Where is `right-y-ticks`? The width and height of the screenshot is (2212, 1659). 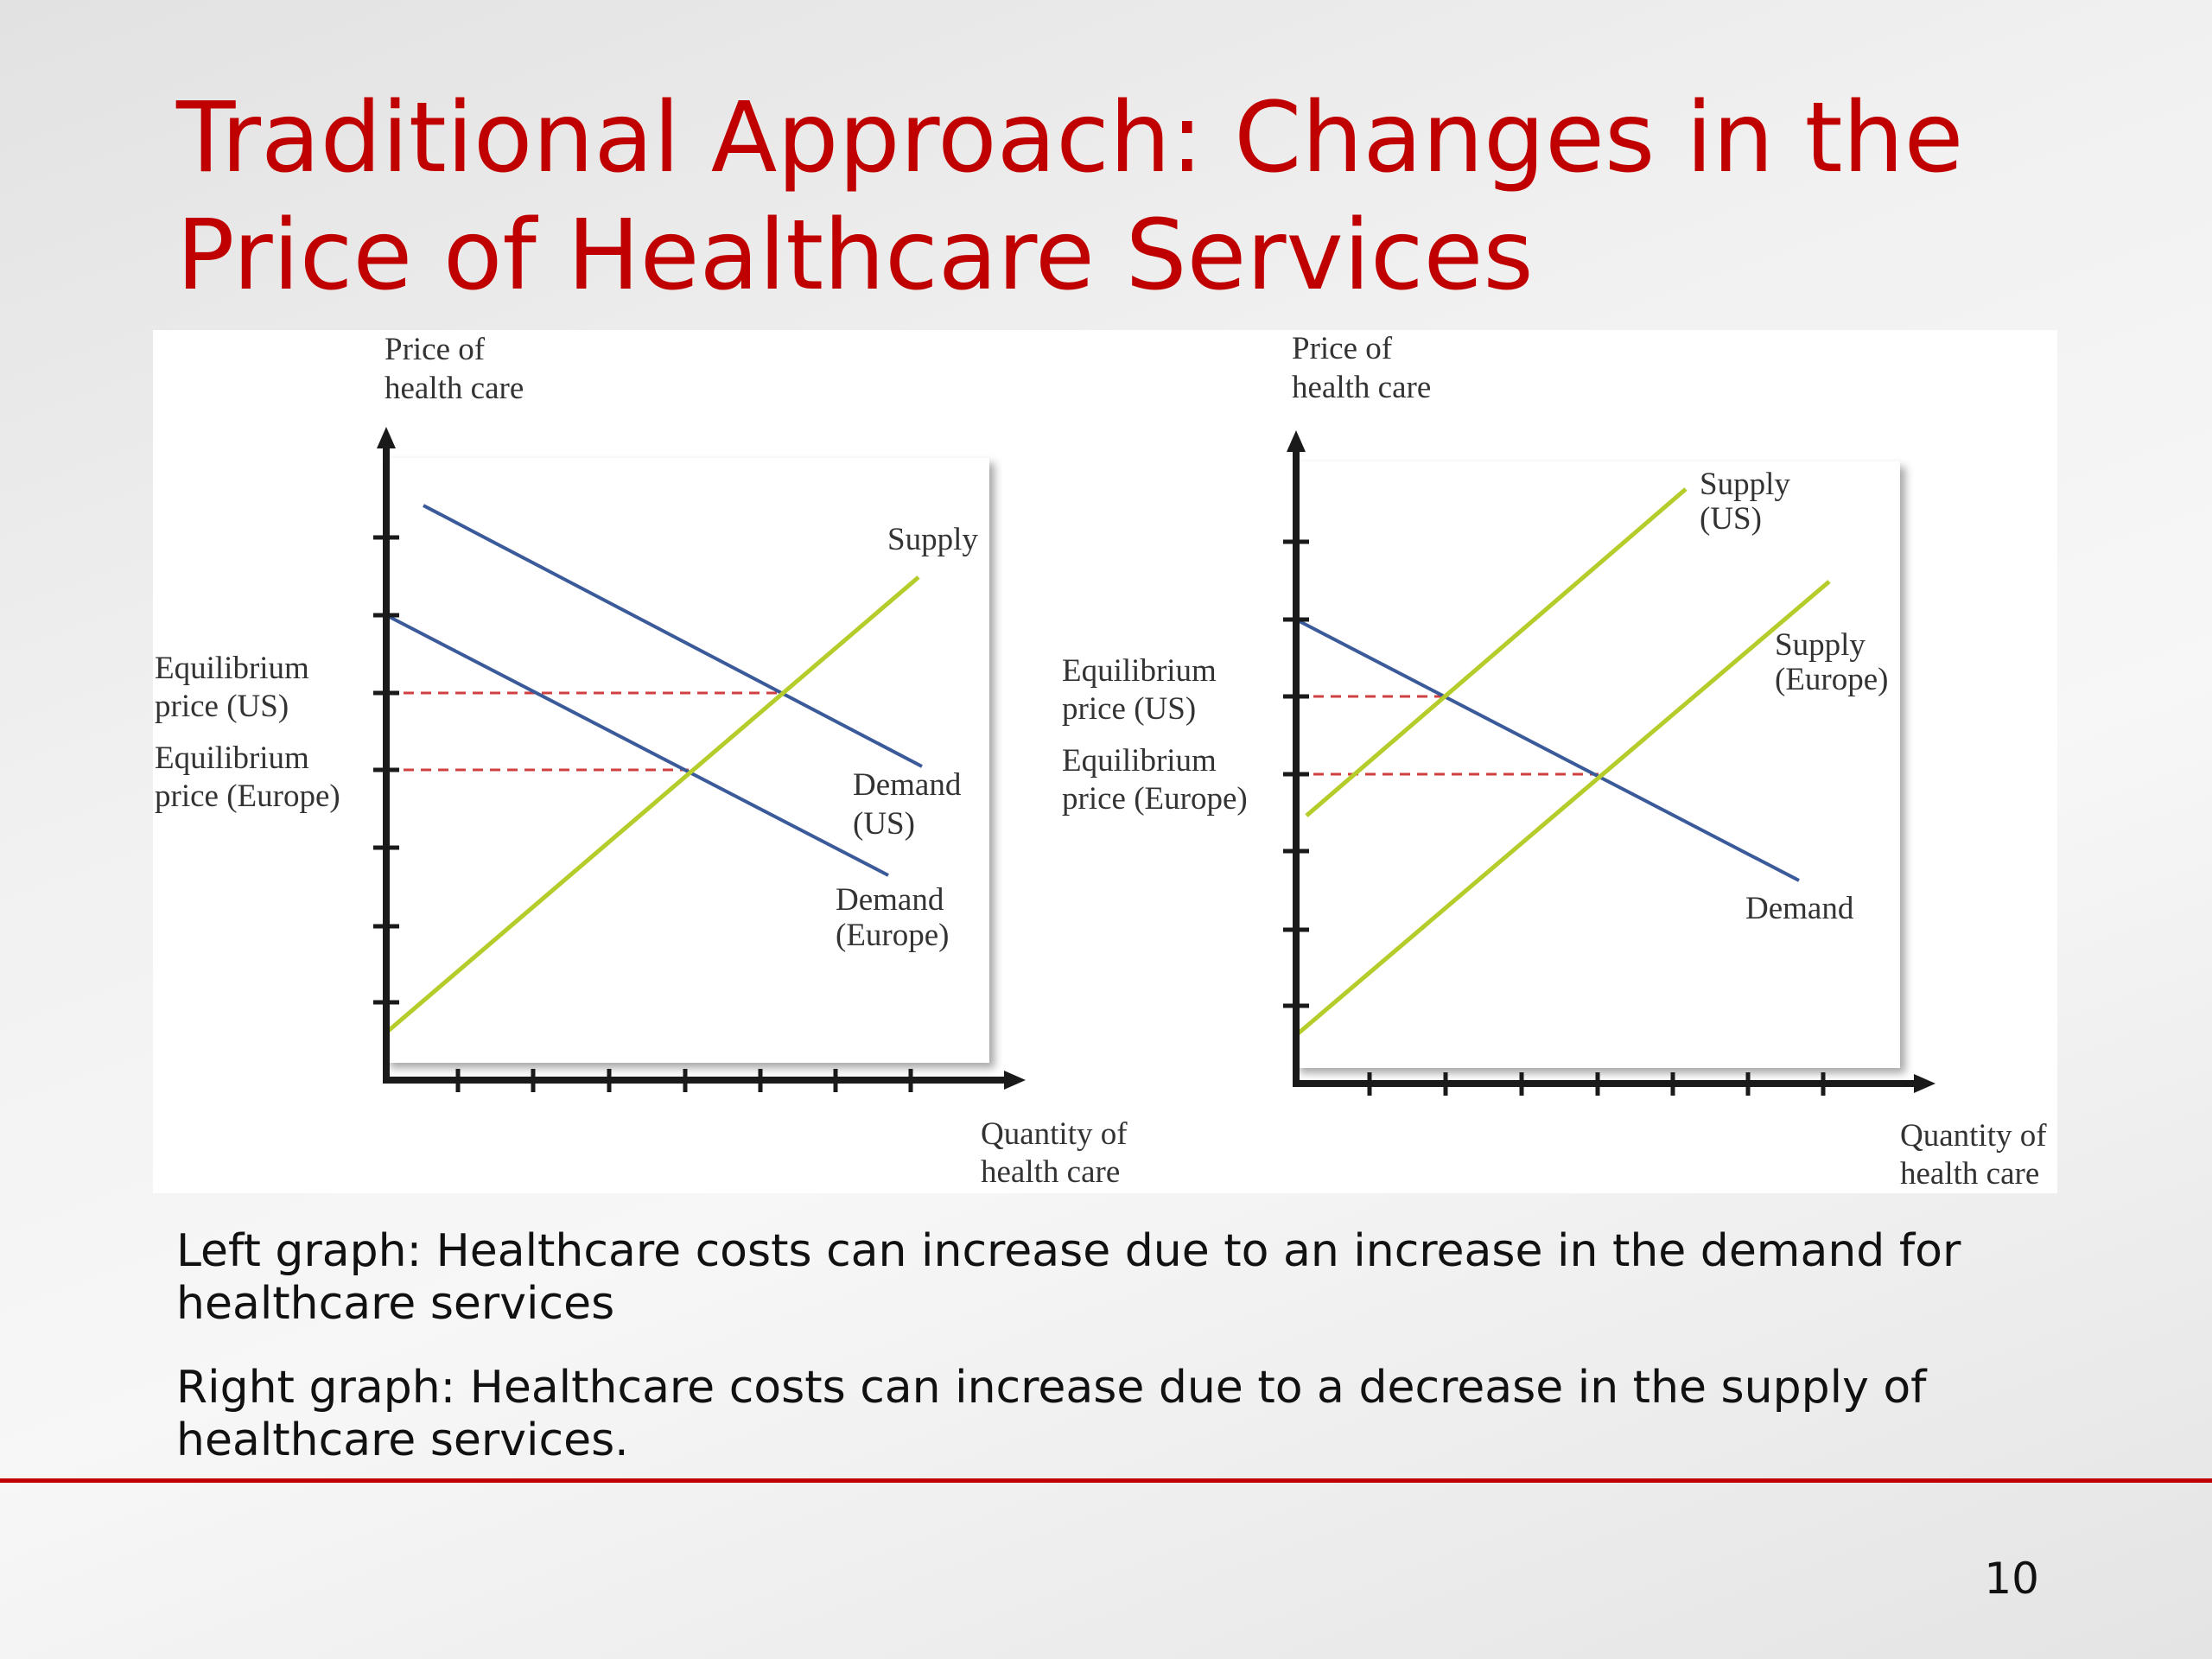 right-y-ticks is located at coordinates (1296, 773).